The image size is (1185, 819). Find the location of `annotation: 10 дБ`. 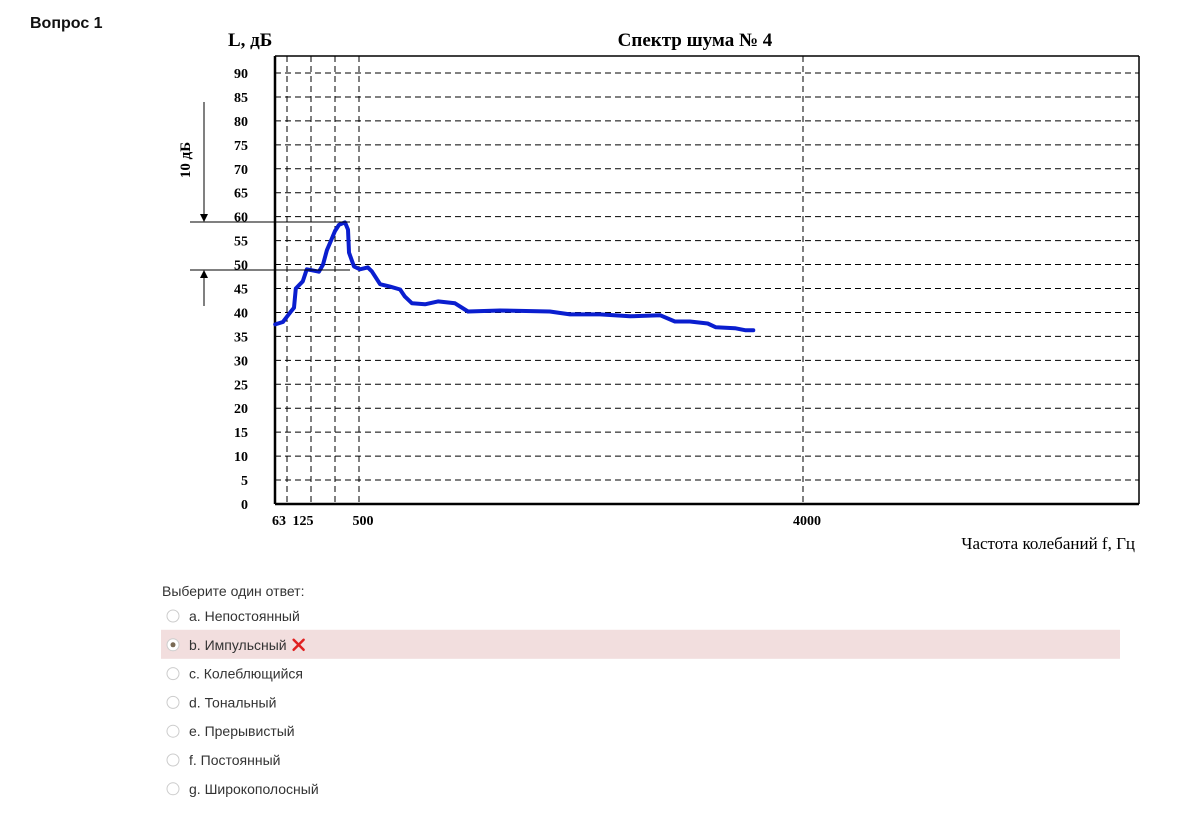

annotation: 10 дБ is located at coordinates (264, 204).